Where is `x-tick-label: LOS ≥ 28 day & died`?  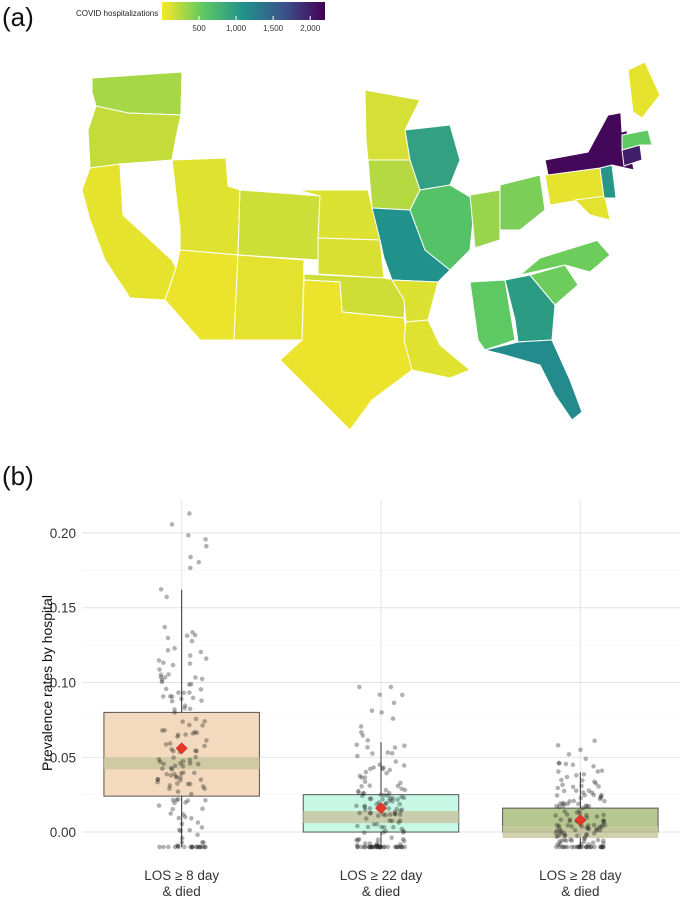 x-tick-label: LOS ≥ 28 day & died is located at coordinates (580, 883).